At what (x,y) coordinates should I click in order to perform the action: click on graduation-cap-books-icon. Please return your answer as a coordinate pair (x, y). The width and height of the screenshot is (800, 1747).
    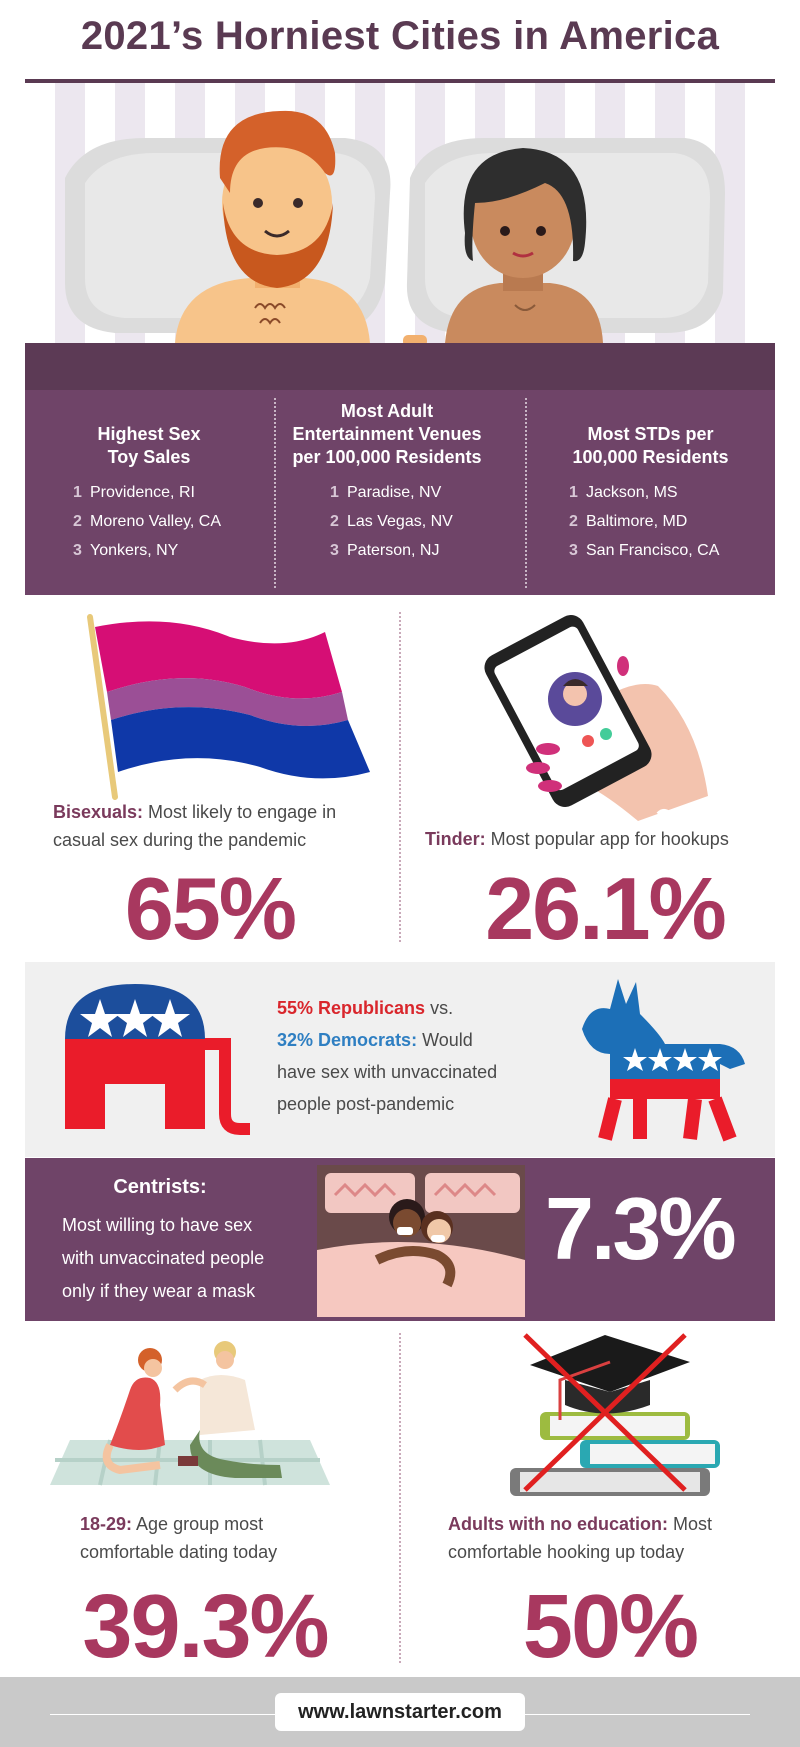
    Looking at the image, I should click on (615, 1414).